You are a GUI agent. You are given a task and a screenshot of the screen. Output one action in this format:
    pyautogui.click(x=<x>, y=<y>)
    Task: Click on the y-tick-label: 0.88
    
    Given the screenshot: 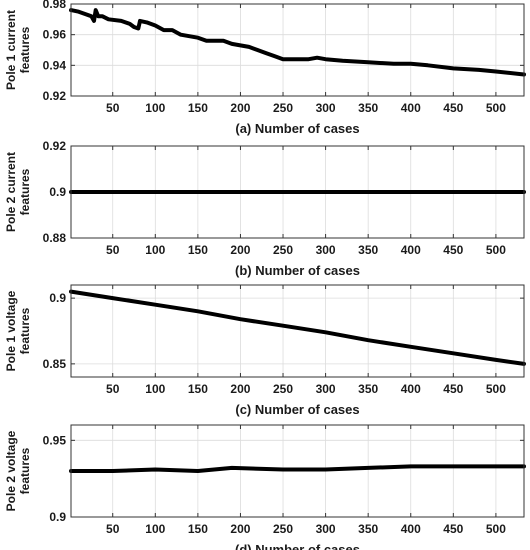 What is the action you would take?
    pyautogui.click(x=55, y=238)
    